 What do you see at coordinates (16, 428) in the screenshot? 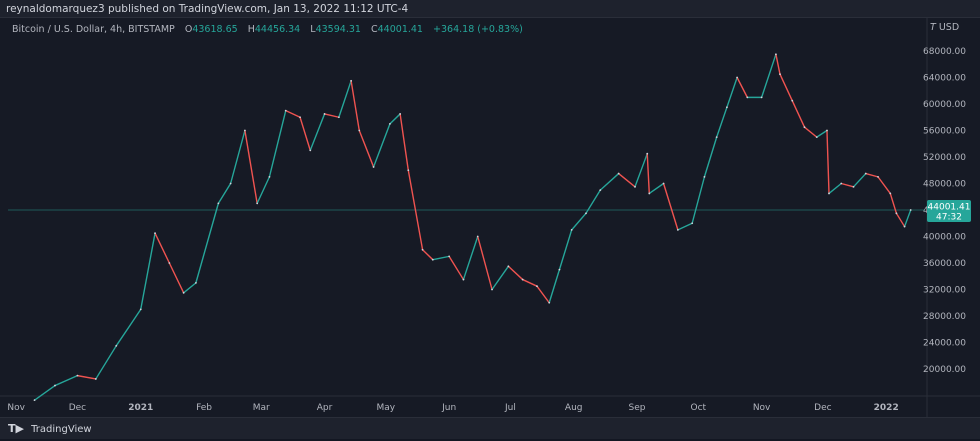
I see `tradingview-logo-icon: 𝗧▶` at bounding box center [16, 428].